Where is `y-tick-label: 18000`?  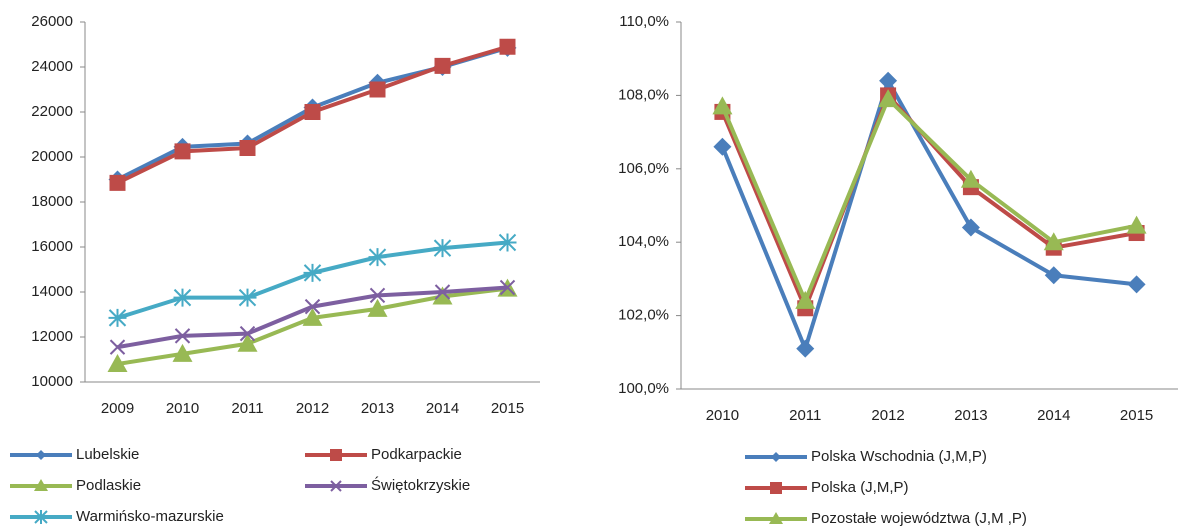
y-tick-label: 18000 is located at coordinates (52, 201).